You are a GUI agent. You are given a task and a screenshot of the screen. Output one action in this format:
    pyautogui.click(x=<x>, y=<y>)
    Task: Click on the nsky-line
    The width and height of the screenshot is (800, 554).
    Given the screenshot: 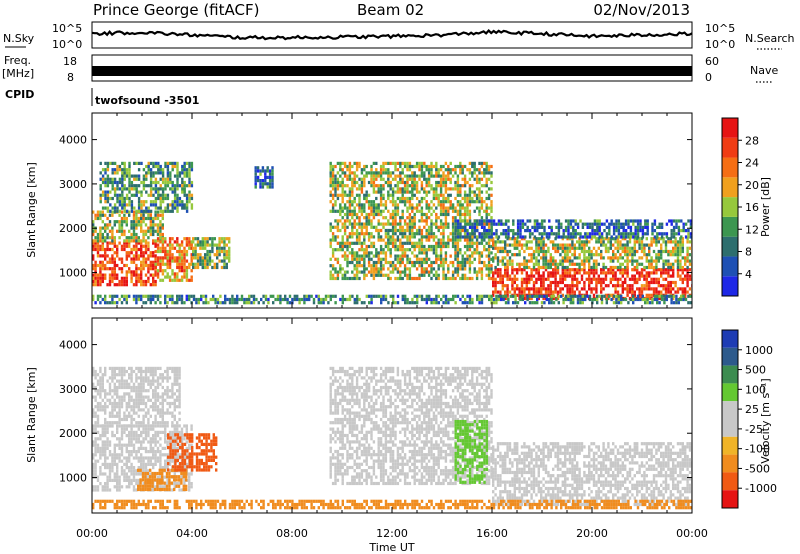 What is the action you would take?
    pyautogui.click(x=392, y=35)
    